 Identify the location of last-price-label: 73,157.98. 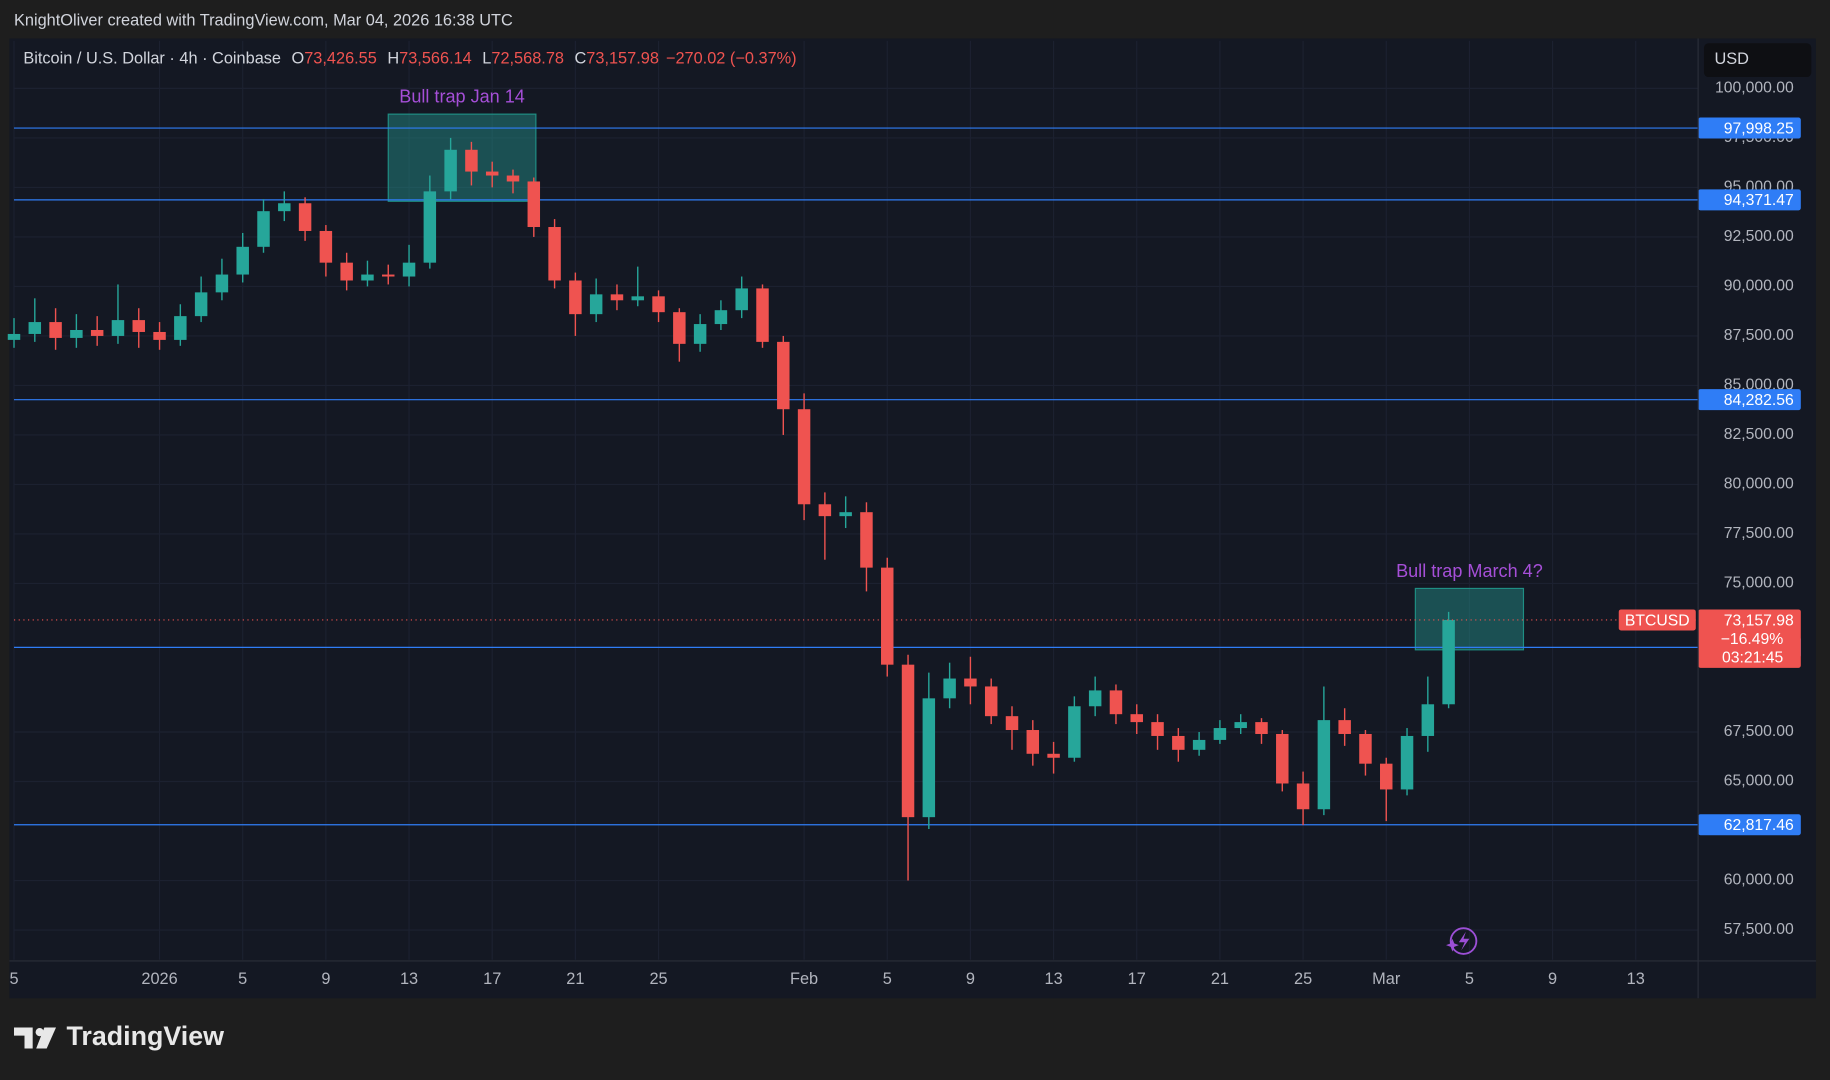
(1759, 620).